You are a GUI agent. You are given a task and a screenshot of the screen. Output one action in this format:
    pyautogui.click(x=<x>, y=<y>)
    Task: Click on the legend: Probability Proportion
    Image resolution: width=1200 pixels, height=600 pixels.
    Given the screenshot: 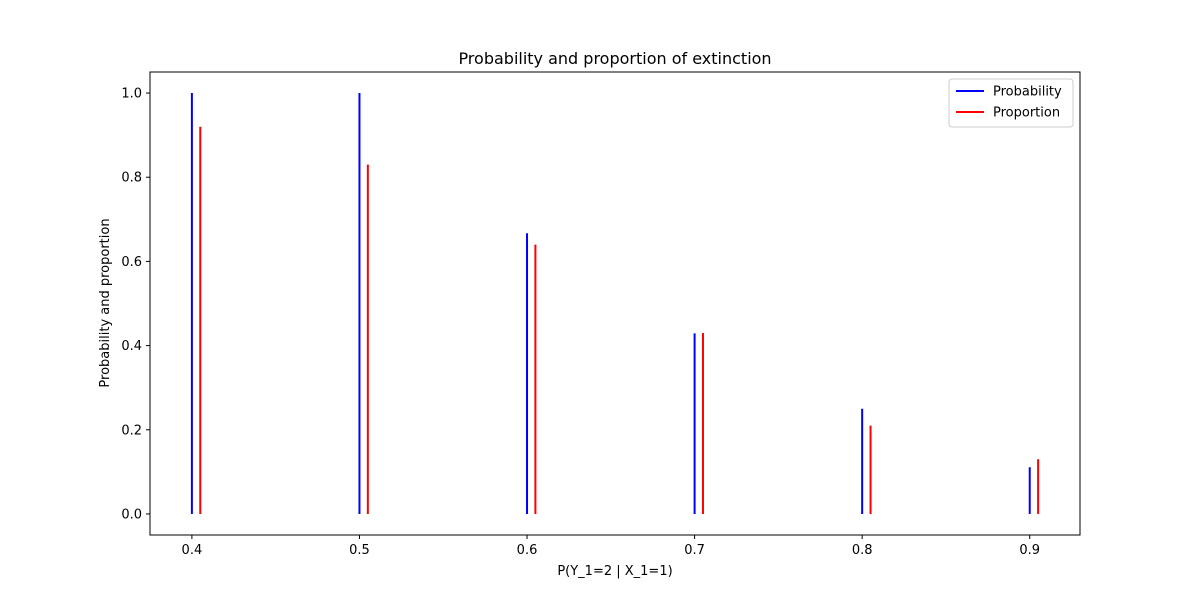 What is the action you would take?
    pyautogui.click(x=1011, y=103)
    